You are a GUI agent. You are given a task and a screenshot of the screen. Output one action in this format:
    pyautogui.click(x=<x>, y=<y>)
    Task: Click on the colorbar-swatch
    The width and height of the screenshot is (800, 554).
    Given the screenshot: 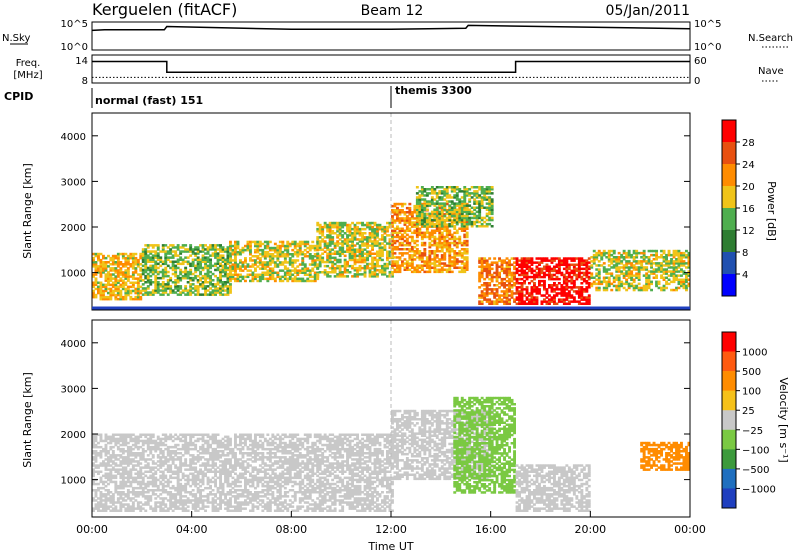 What is the action you would take?
    pyautogui.click(x=729, y=241)
    